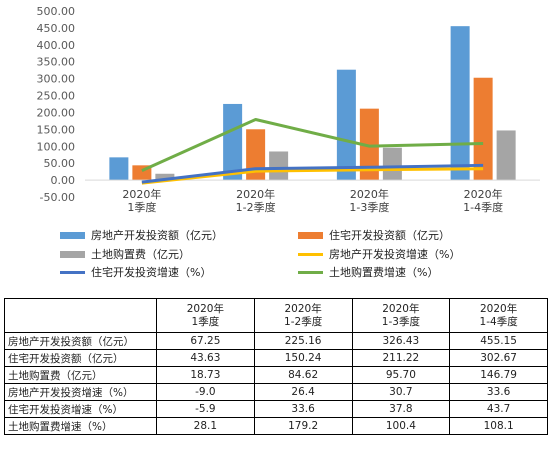  What do you see at coordinates (401, 392) in the screenshot?
I see `table-cell: 30.7` at bounding box center [401, 392].